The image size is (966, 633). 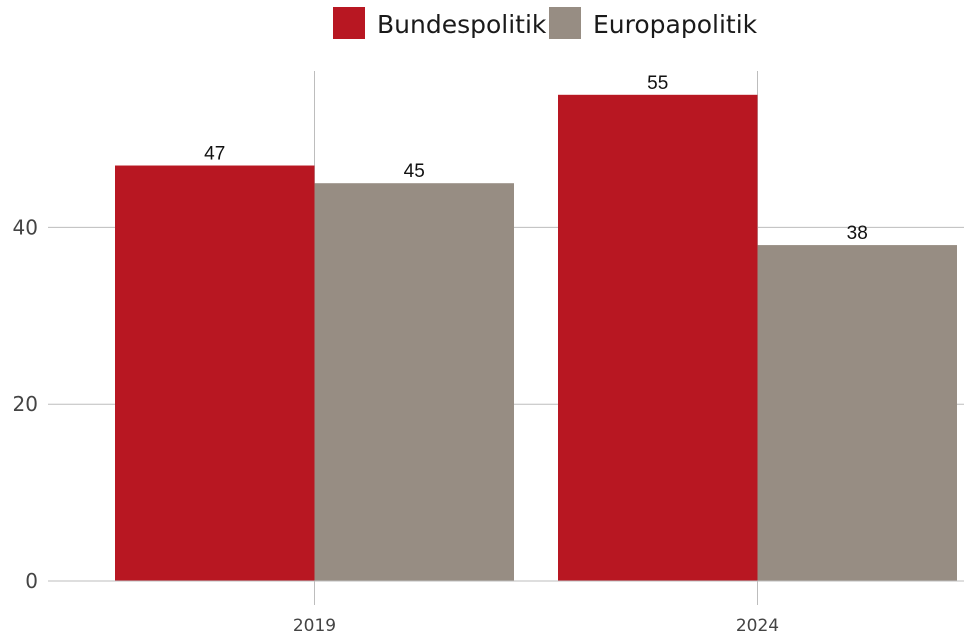 I want to click on x-tick-label-2024: 2024, so click(x=757, y=624).